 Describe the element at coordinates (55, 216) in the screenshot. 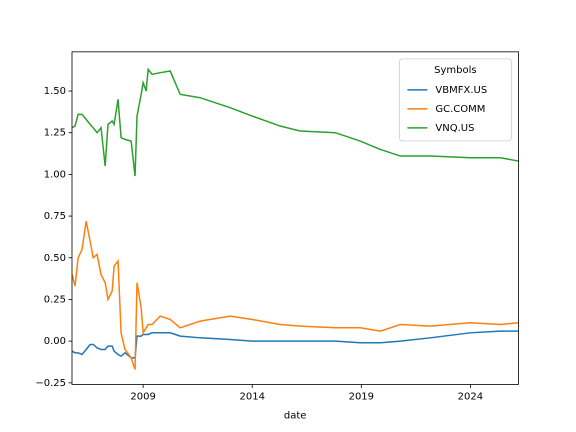

I see `y-tick-label: 0.75` at that location.